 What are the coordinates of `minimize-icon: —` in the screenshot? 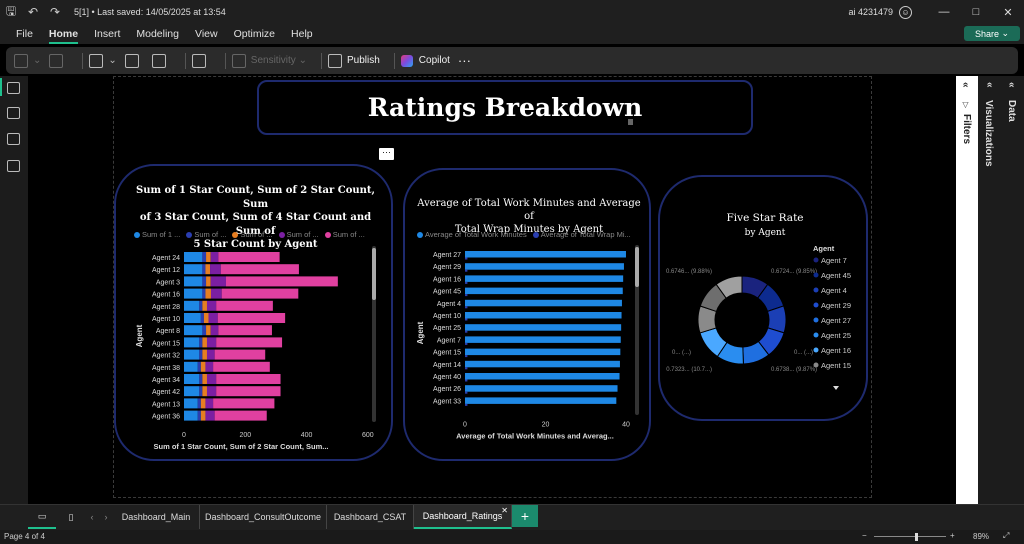 It's located at (944, 12).